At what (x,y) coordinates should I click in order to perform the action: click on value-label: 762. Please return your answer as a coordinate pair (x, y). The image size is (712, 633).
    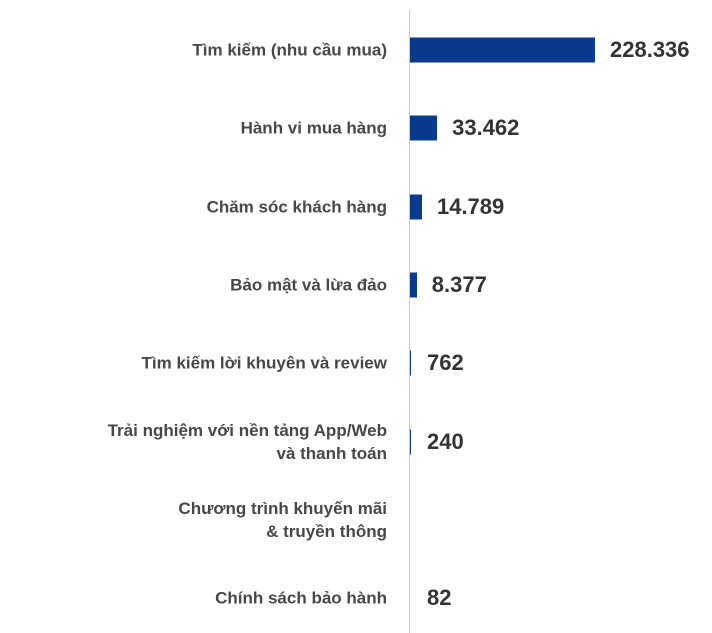
    Looking at the image, I should click on (445, 363).